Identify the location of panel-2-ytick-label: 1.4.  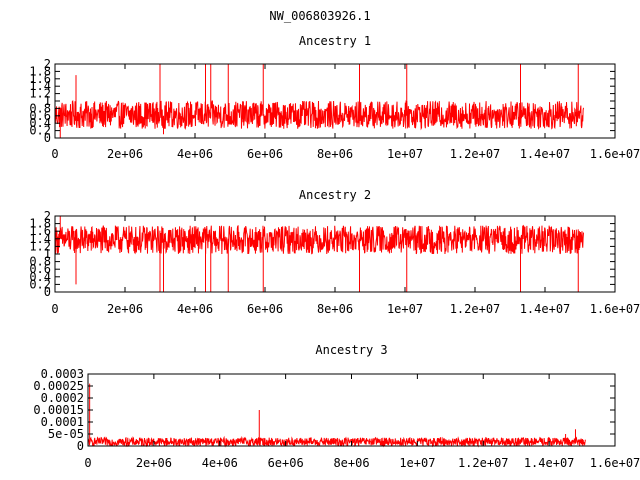
(40, 239).